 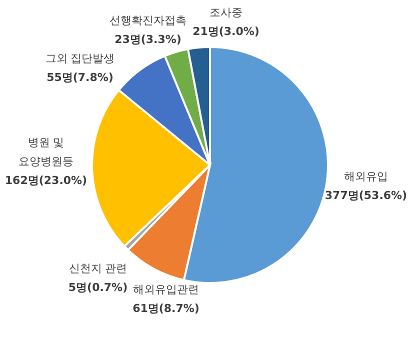 I want to click on data-label: 162명(23.0%), so click(x=46, y=180).